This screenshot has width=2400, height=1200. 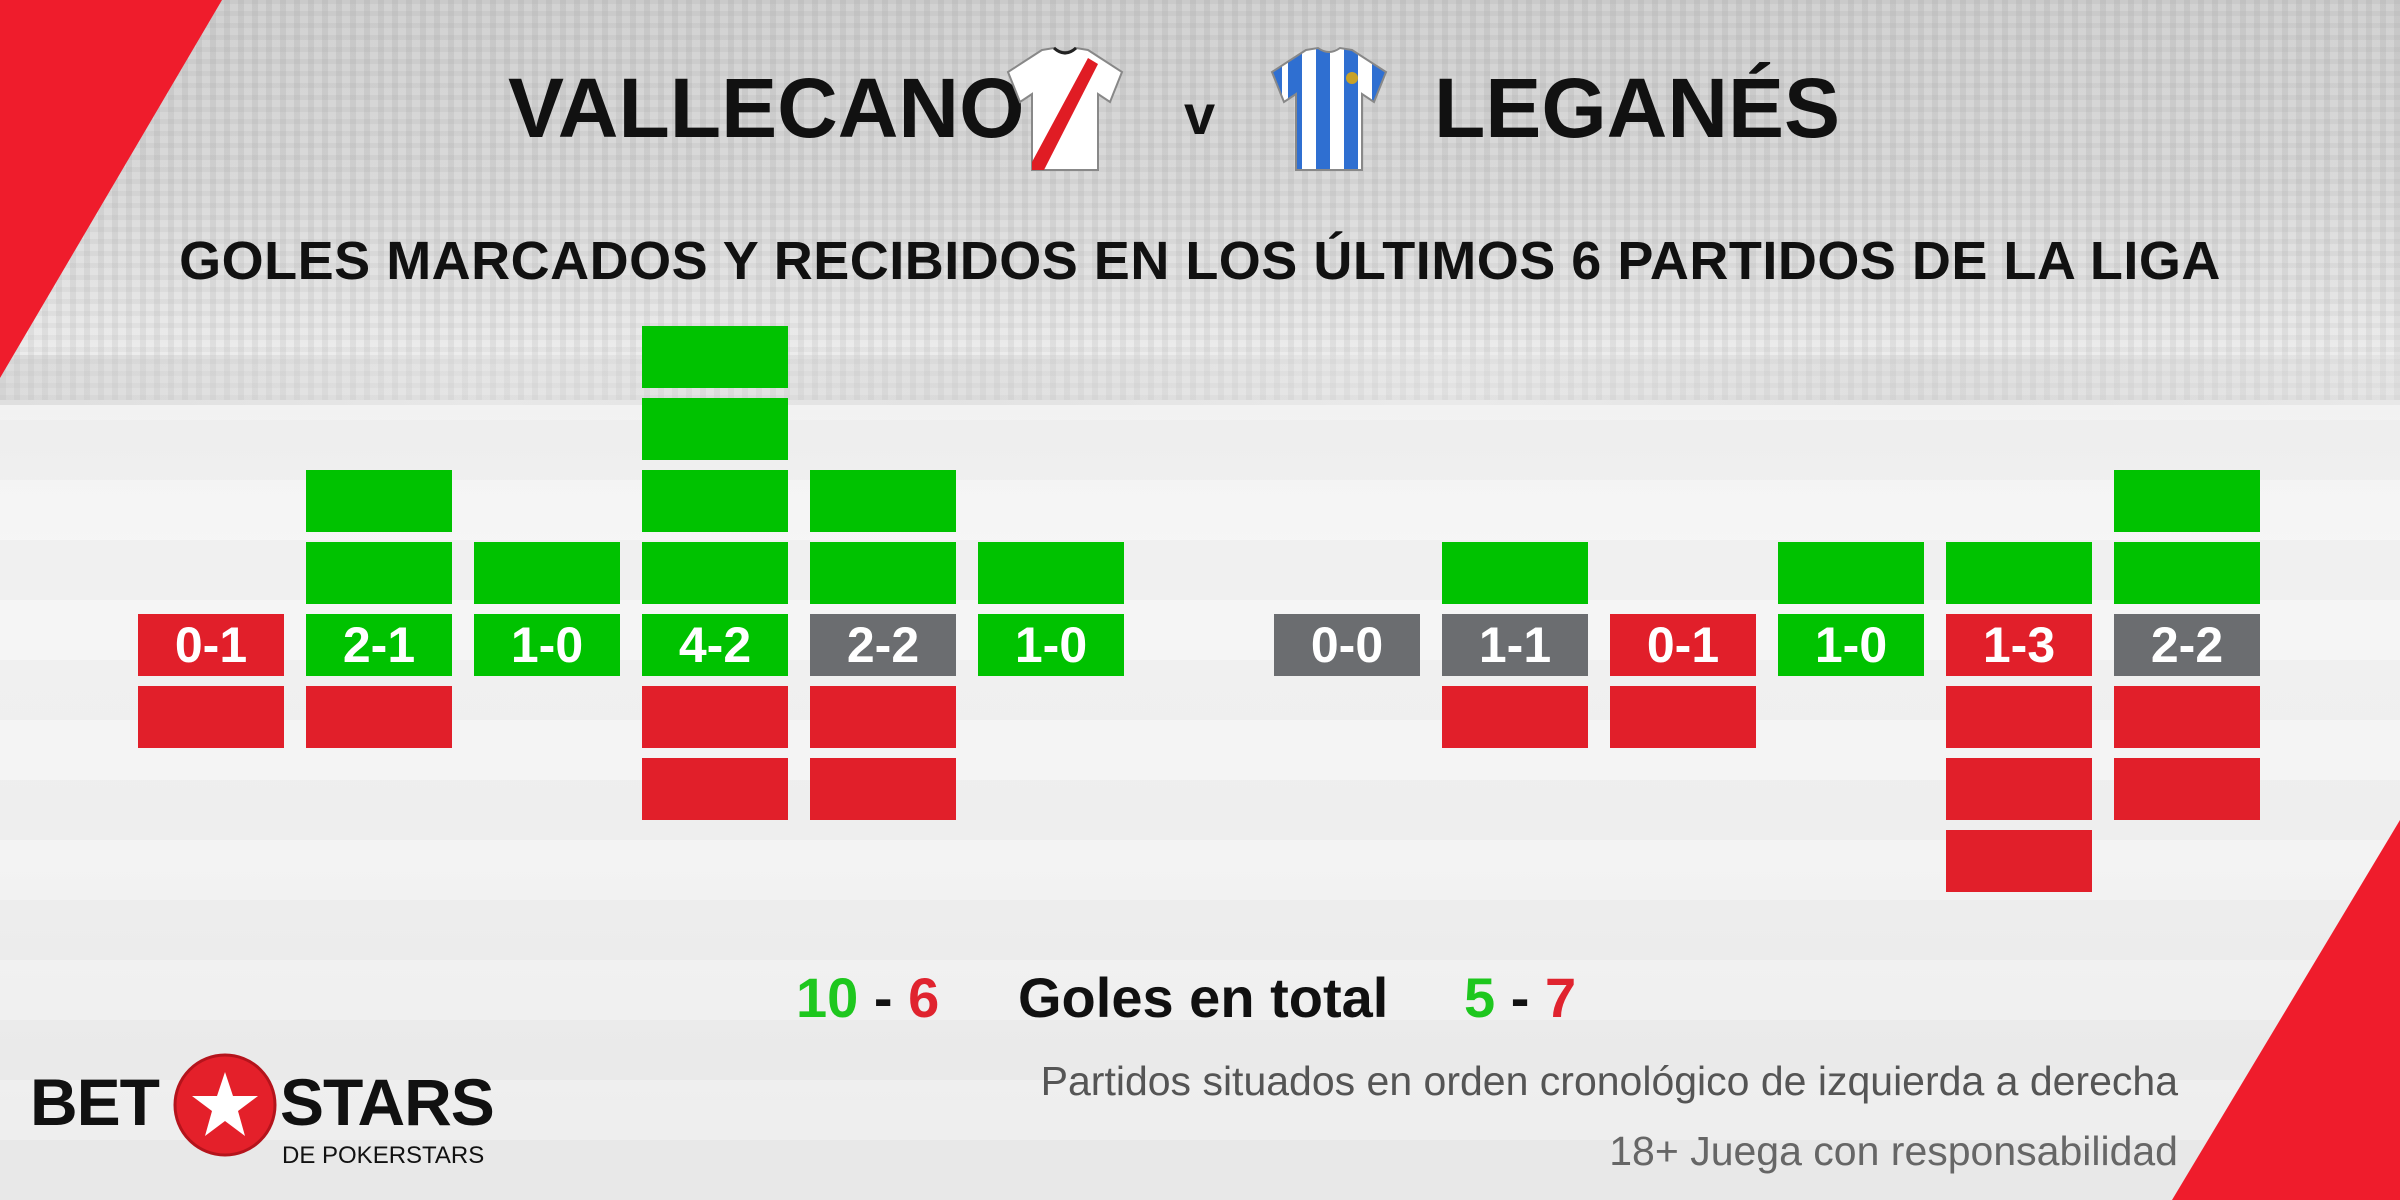 I want to click on advertising-boards, so click(x=1200, y=380).